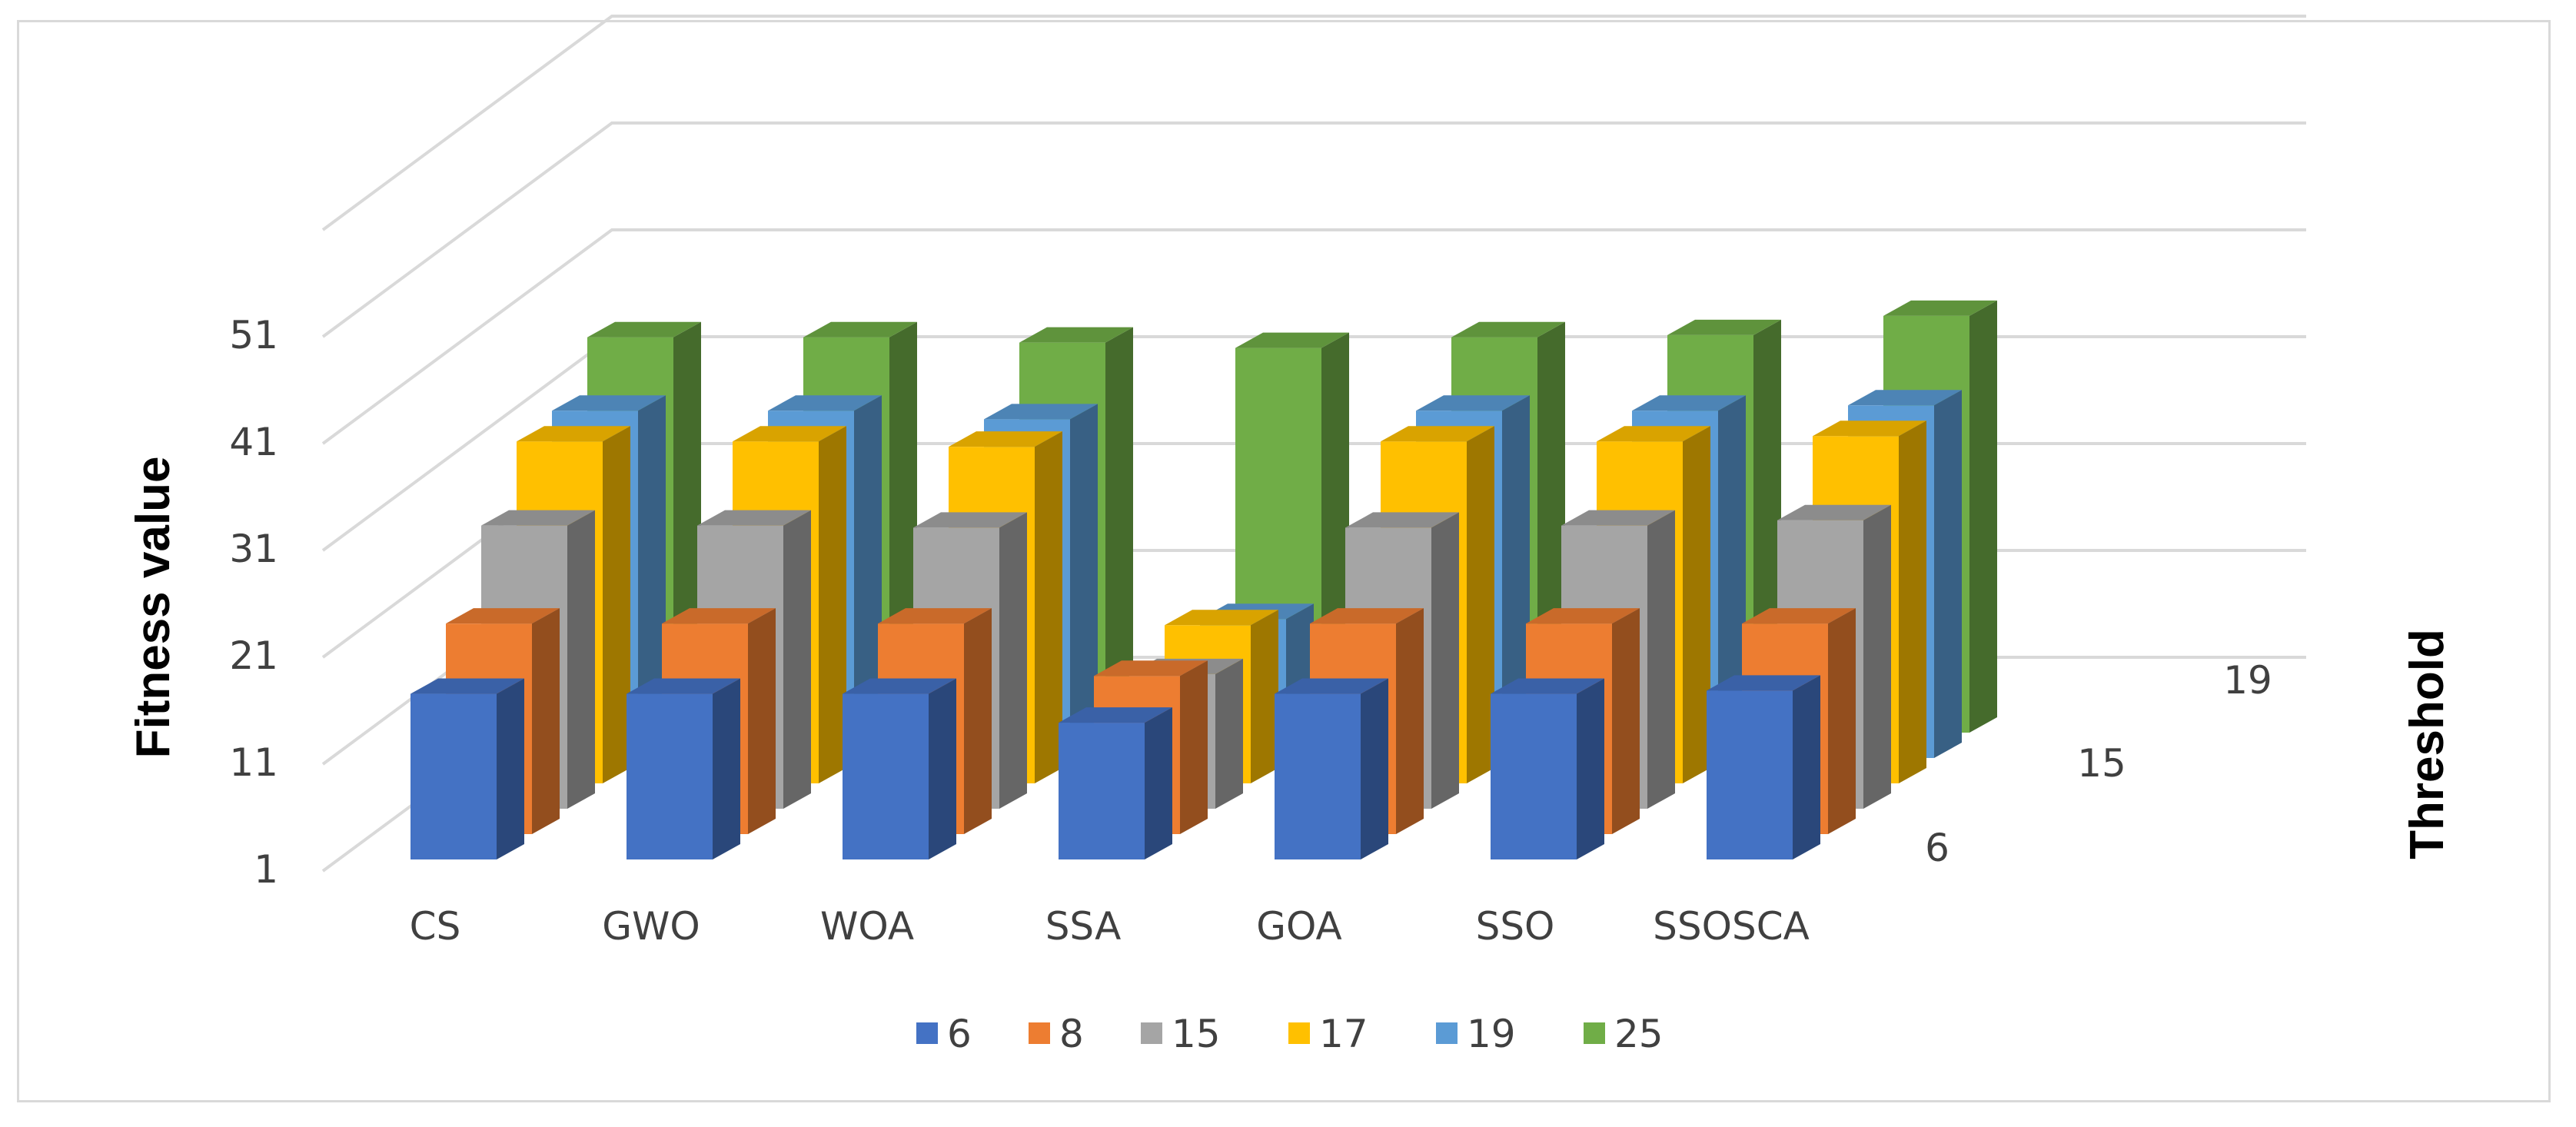 This screenshot has height=1127, width=2576. What do you see at coordinates (435, 927) in the screenshot?
I see `category-label: CS` at bounding box center [435, 927].